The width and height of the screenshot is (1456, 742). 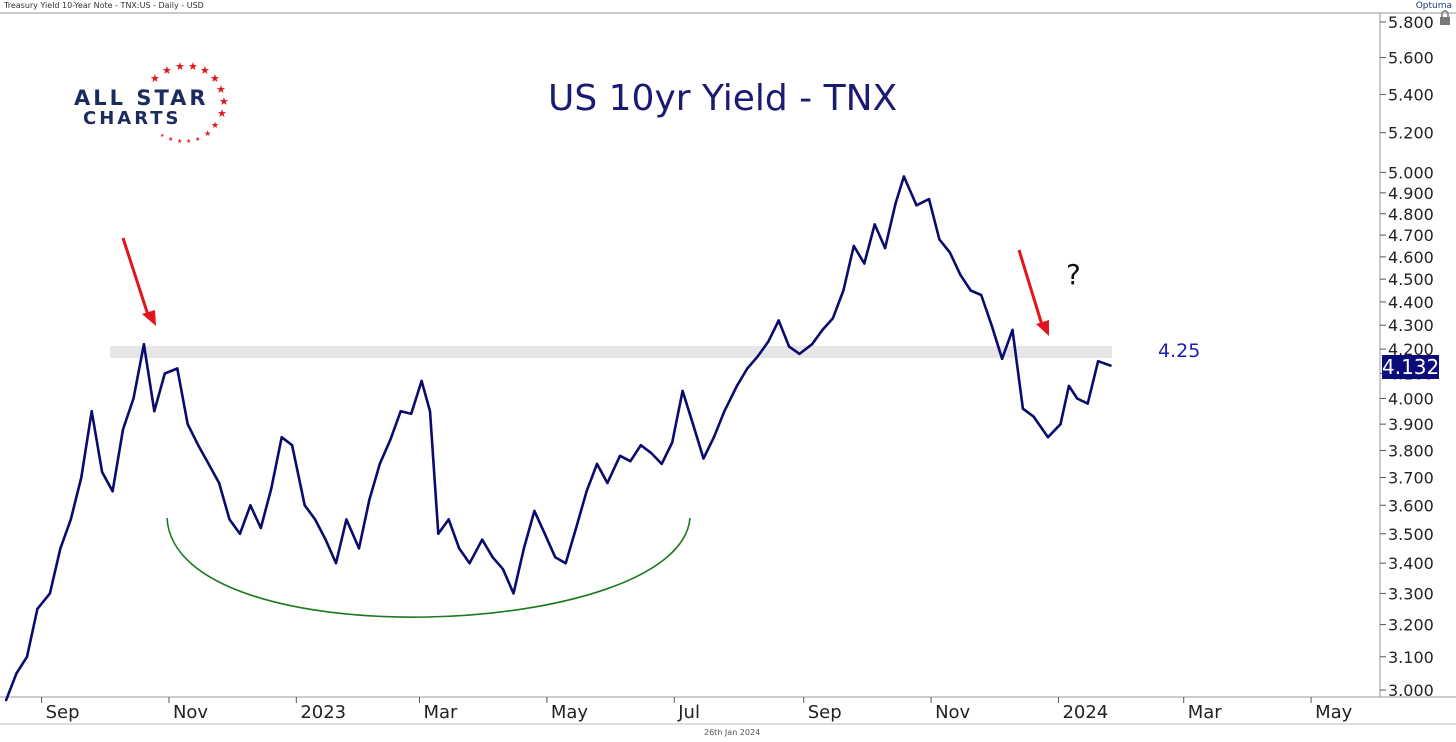 What do you see at coordinates (1411, 279) in the screenshot?
I see `y-tick-label: 4.500` at bounding box center [1411, 279].